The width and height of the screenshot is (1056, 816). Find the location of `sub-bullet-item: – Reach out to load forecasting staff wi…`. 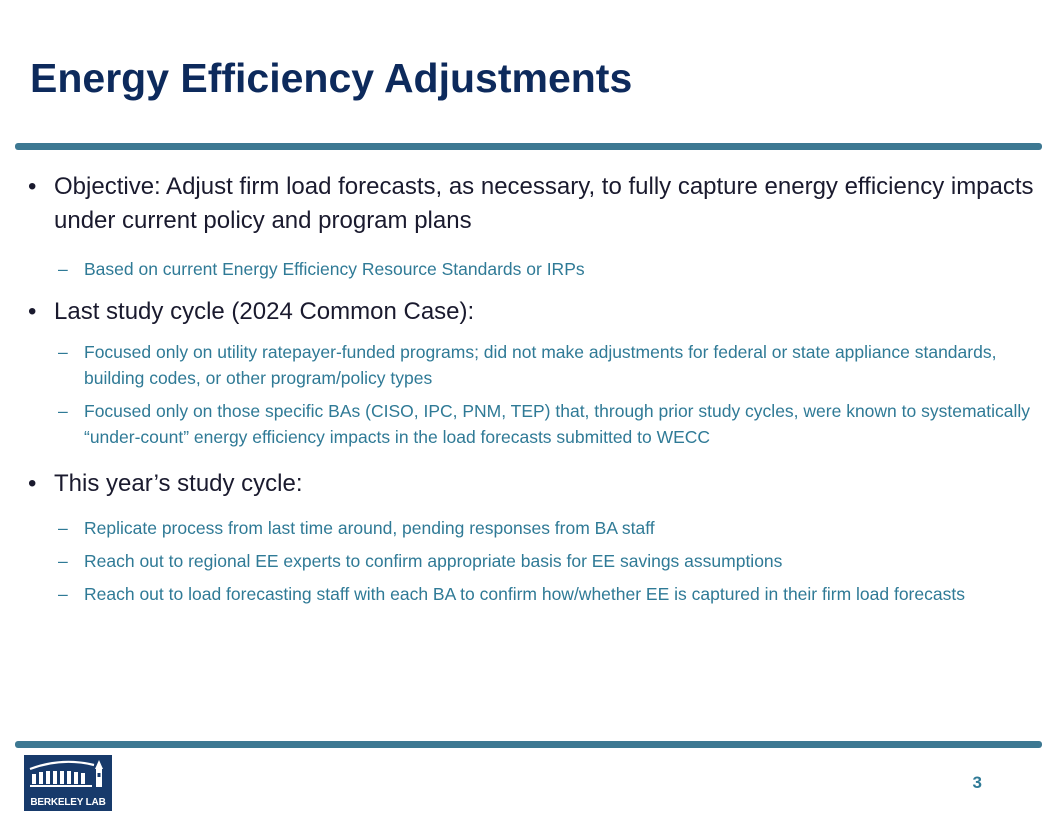

sub-bullet-item: – Reach out to load forecasting staff wi… is located at coordinates (531, 594).